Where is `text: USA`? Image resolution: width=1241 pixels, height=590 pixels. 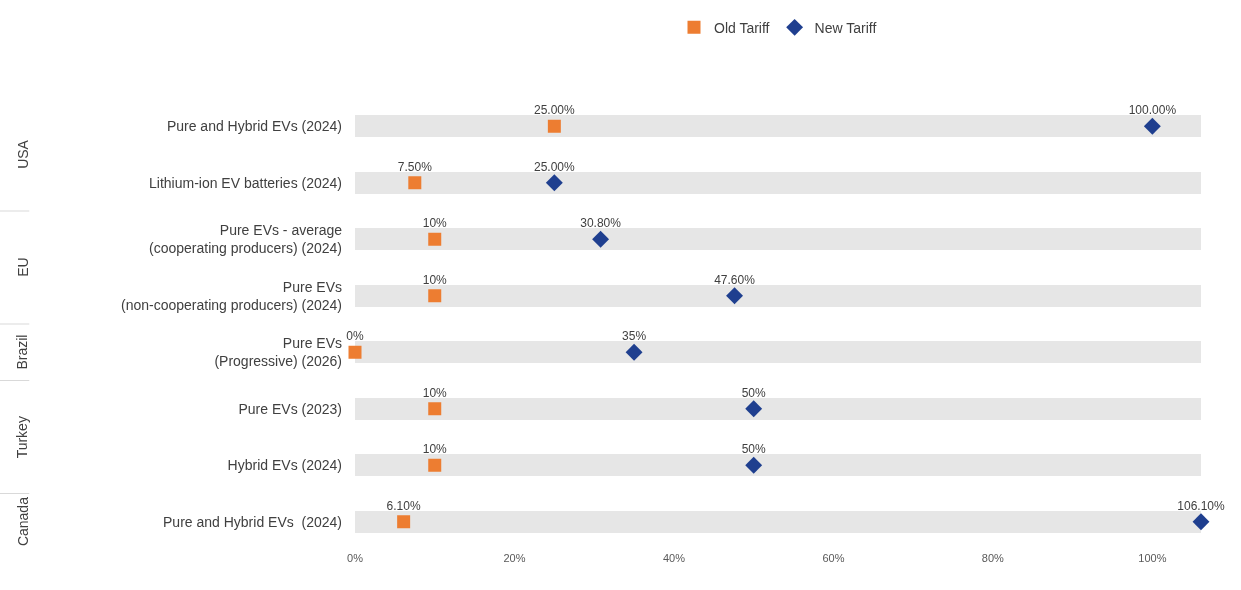 text: USA is located at coordinates (22, 154).